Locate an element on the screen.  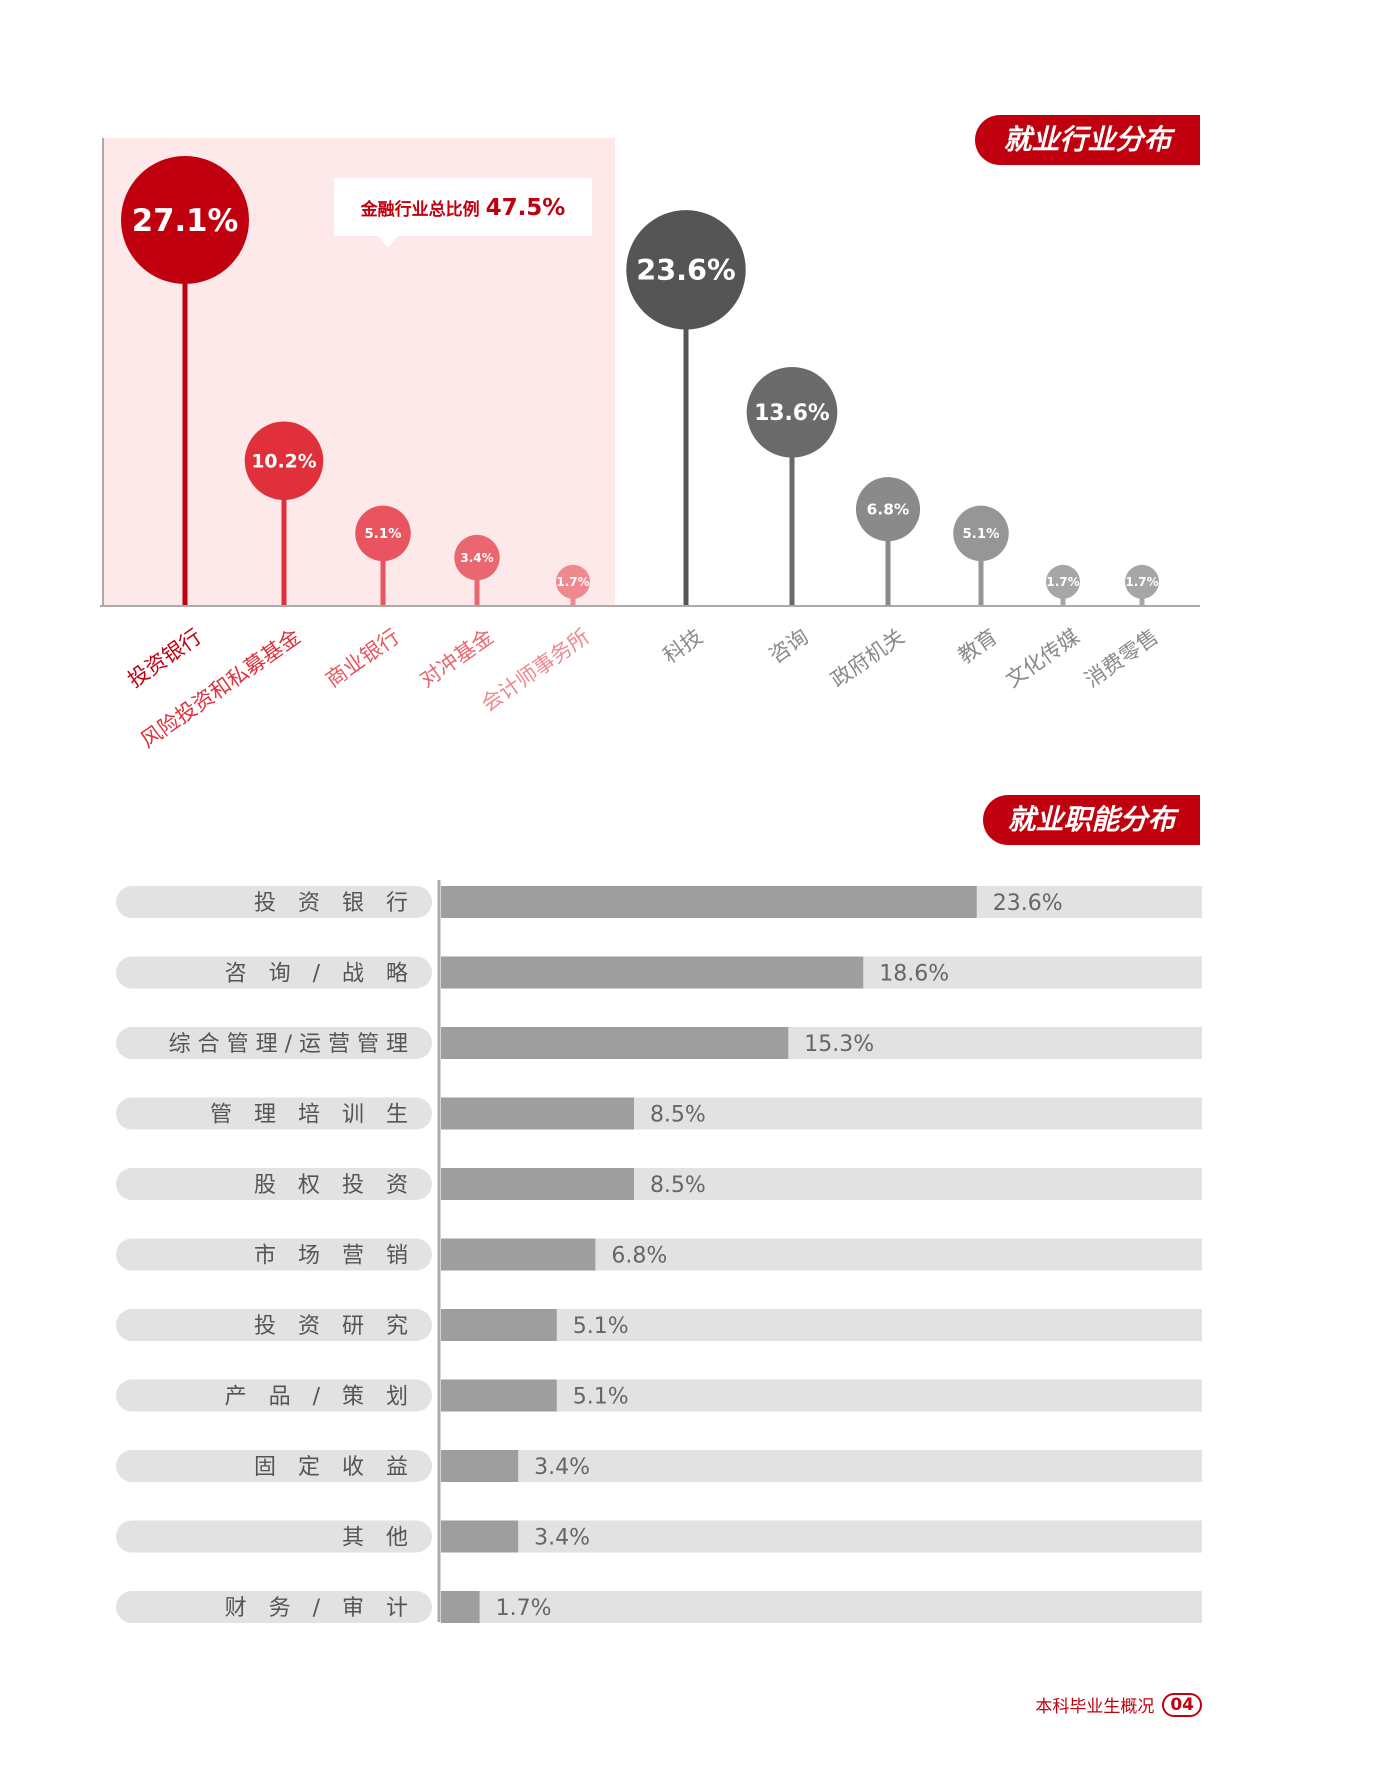
category-label: 科技 is located at coordinates (683, 646).